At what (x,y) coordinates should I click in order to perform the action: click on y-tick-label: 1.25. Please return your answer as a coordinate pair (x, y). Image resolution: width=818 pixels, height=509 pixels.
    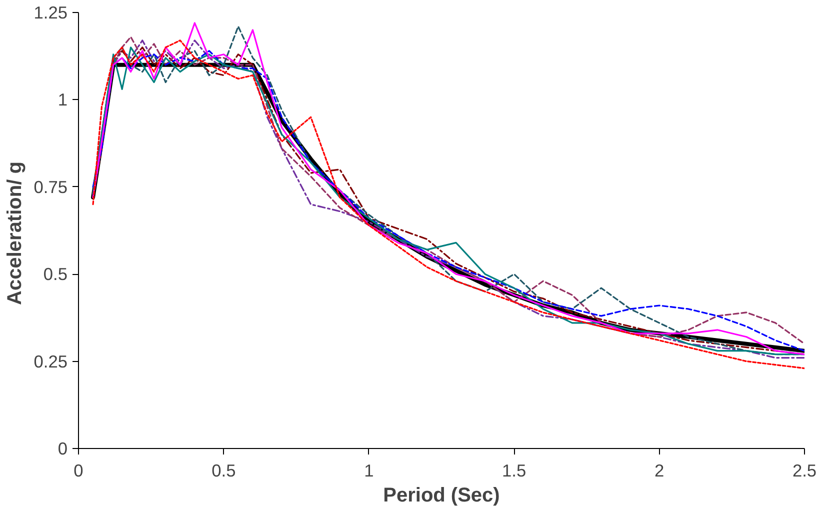
    Looking at the image, I should click on (51, 12).